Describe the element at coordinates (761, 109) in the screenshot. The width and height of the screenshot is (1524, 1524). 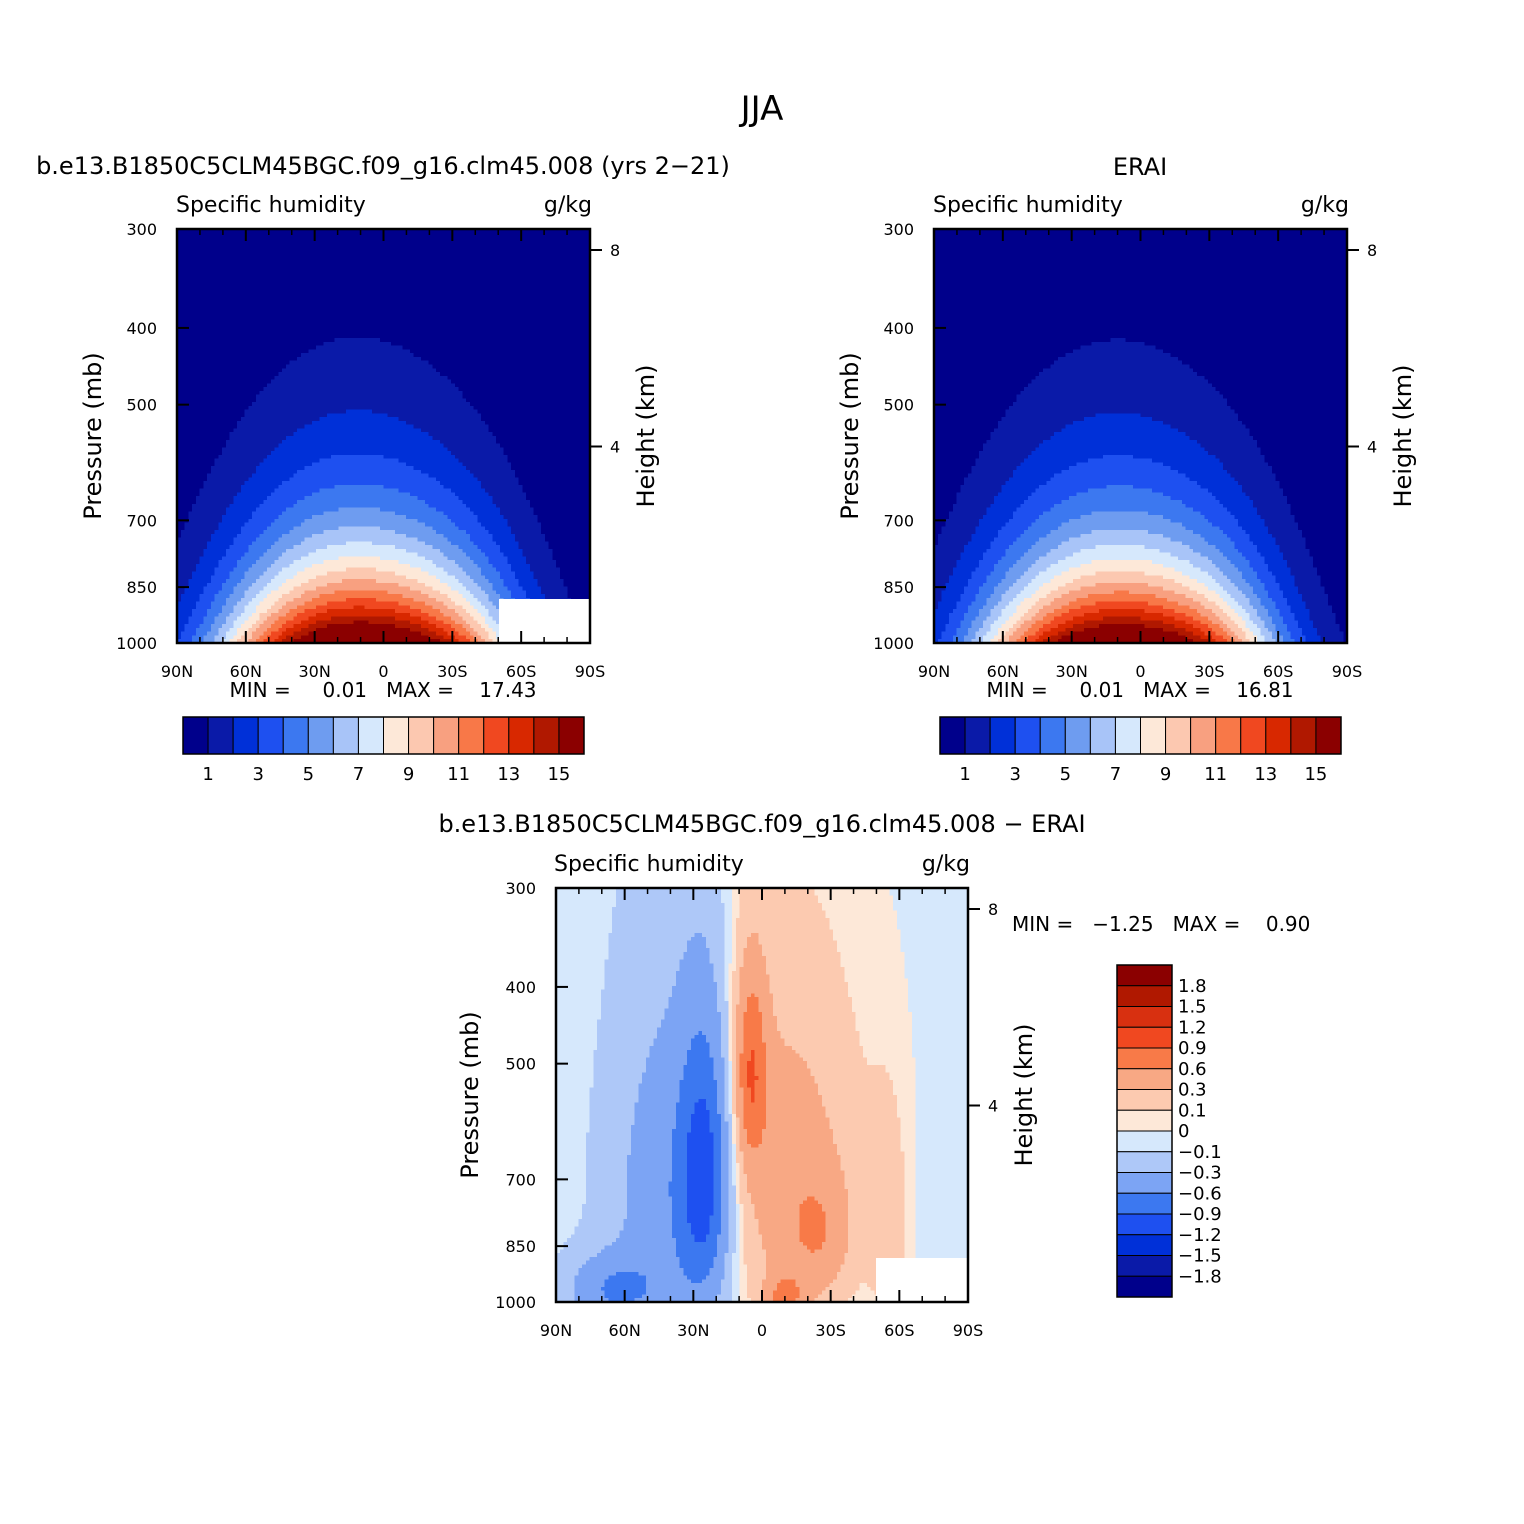
I see `figure-title: JJA` at that location.